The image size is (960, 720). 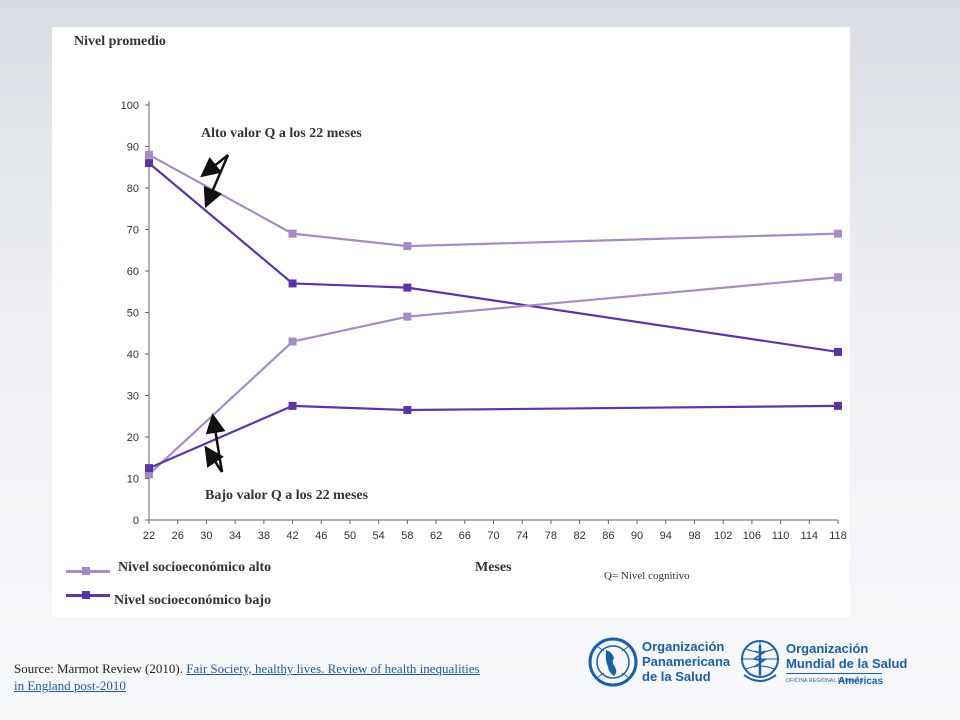 What do you see at coordinates (676, 676) in the screenshot?
I see `paho-line-3: de la Salud` at bounding box center [676, 676].